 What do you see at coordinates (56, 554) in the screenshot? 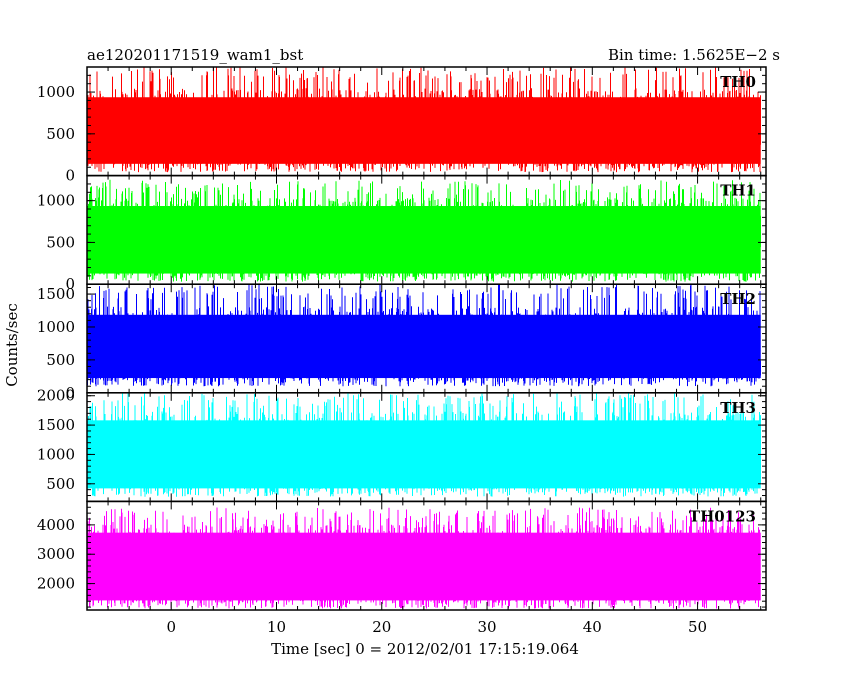
I see `y-tick-label: 3000` at bounding box center [56, 554].